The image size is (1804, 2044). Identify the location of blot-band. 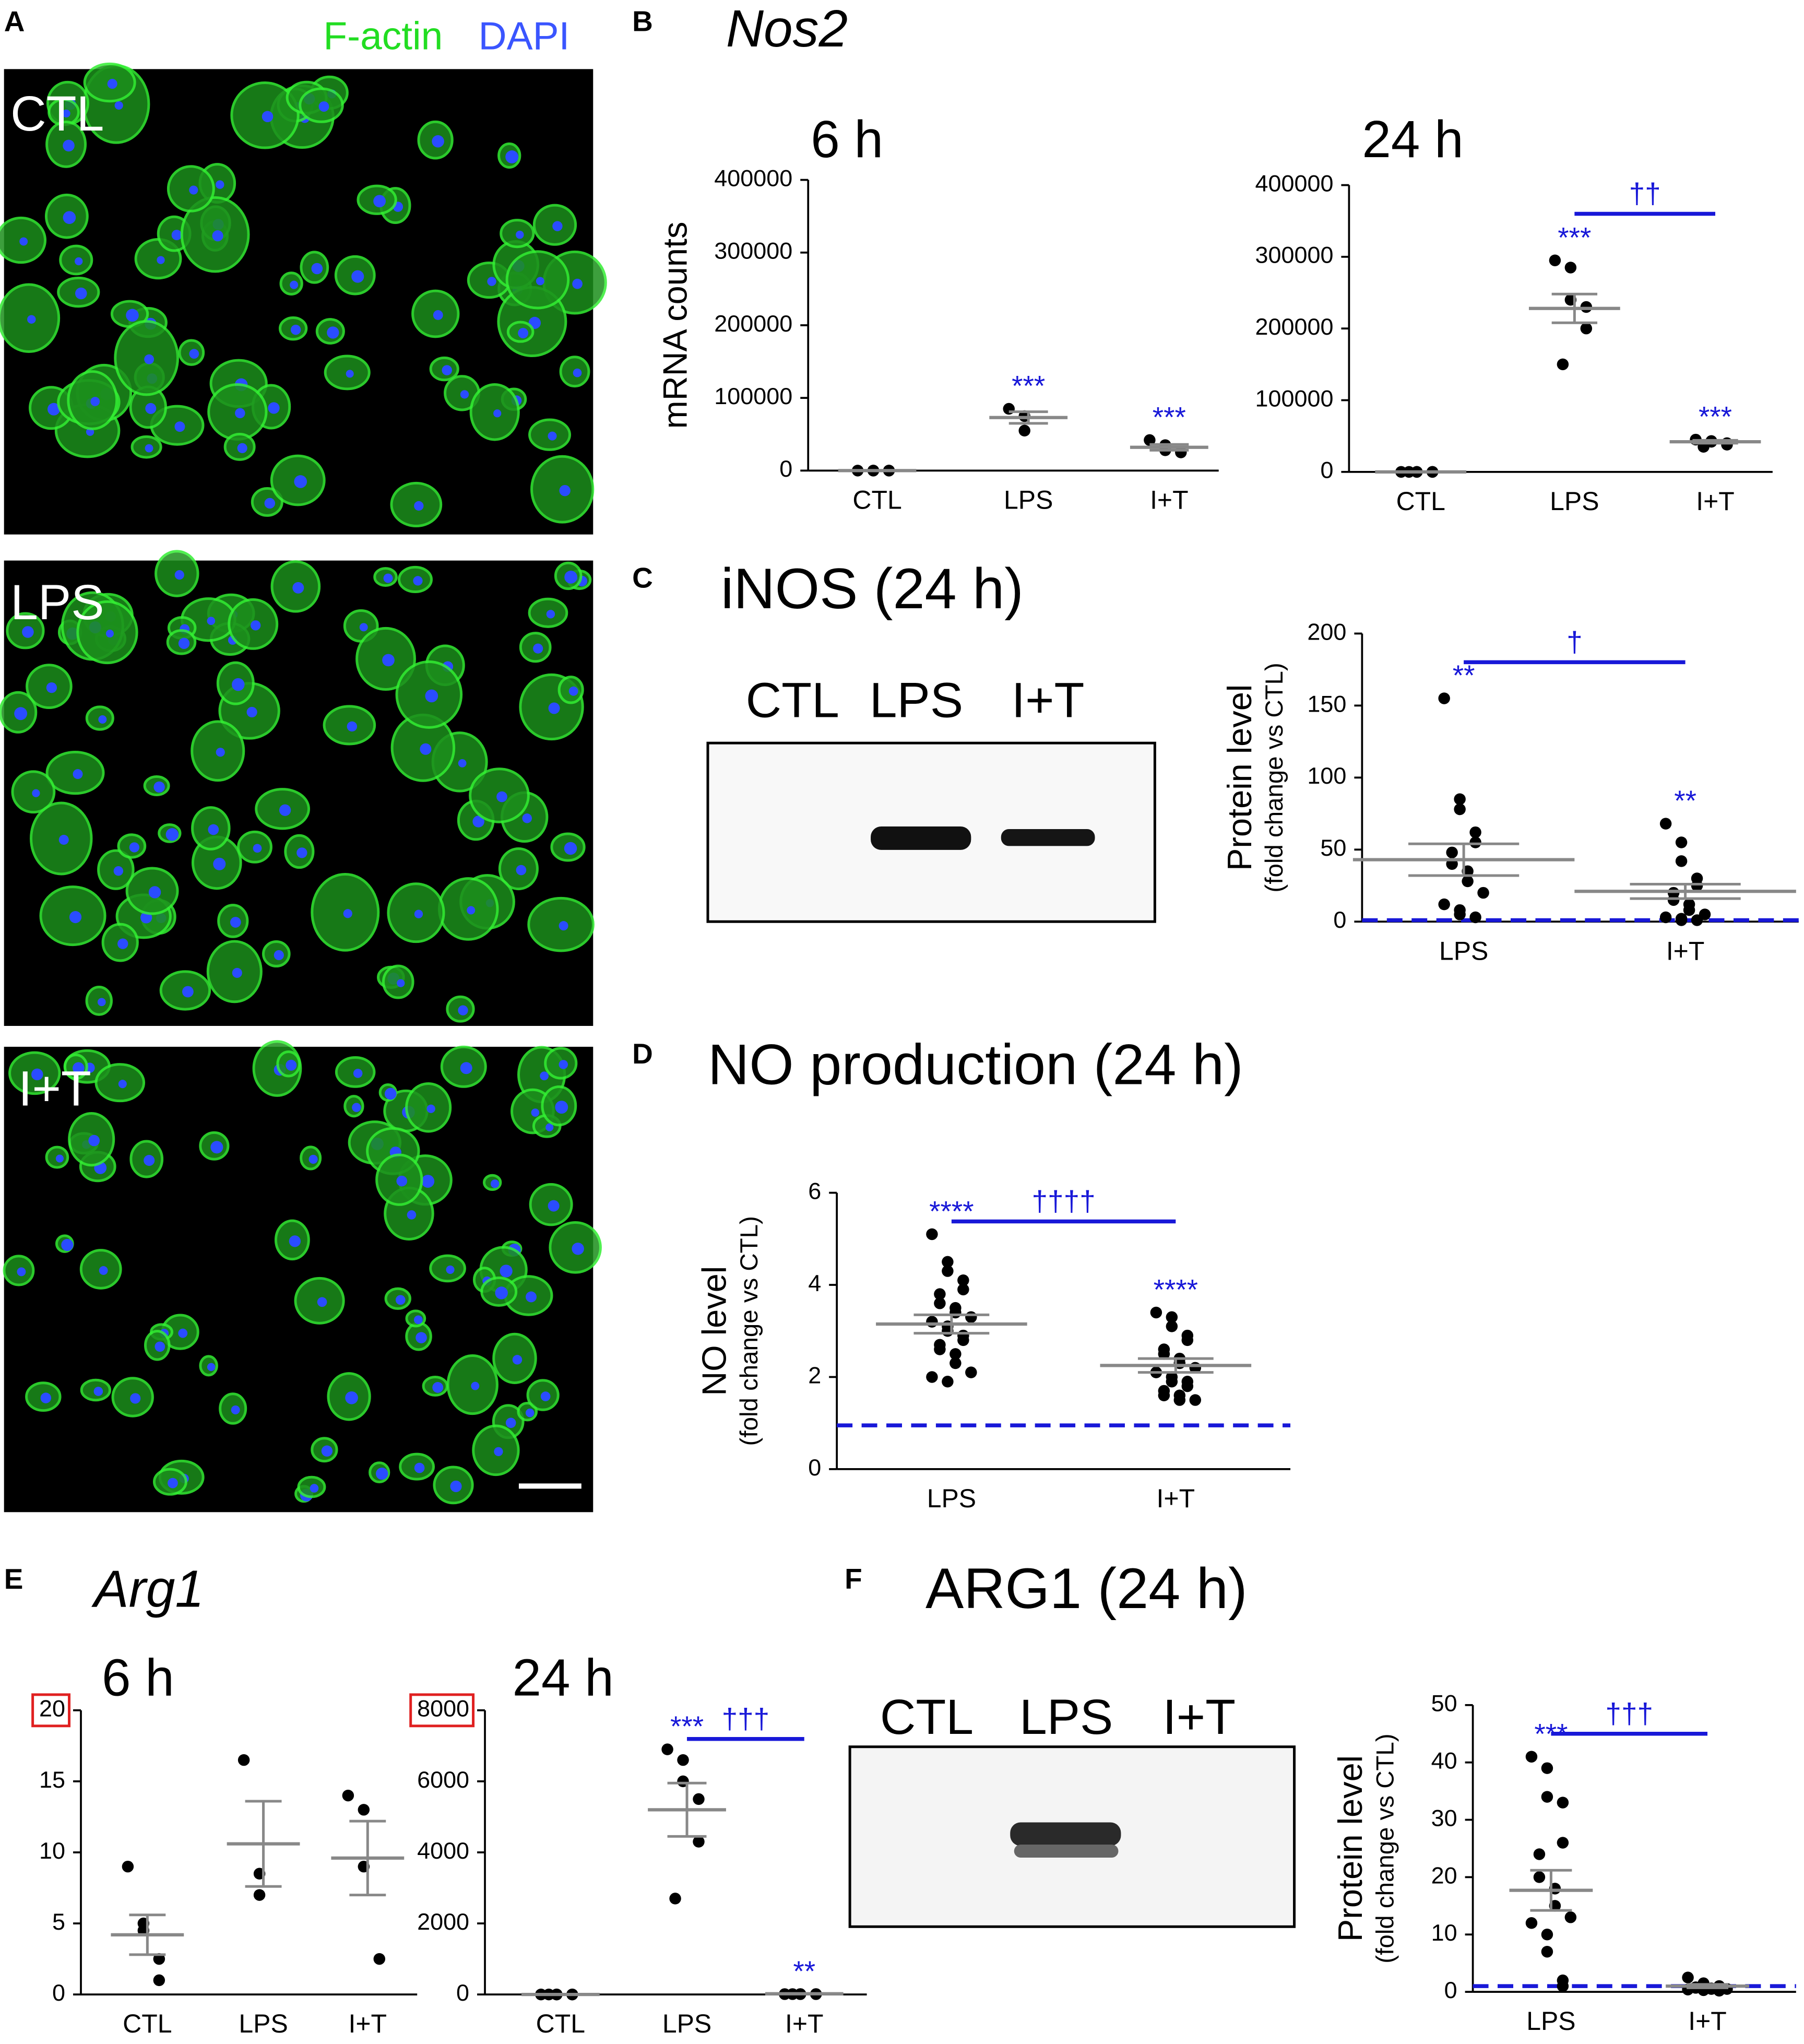
(1066, 1851).